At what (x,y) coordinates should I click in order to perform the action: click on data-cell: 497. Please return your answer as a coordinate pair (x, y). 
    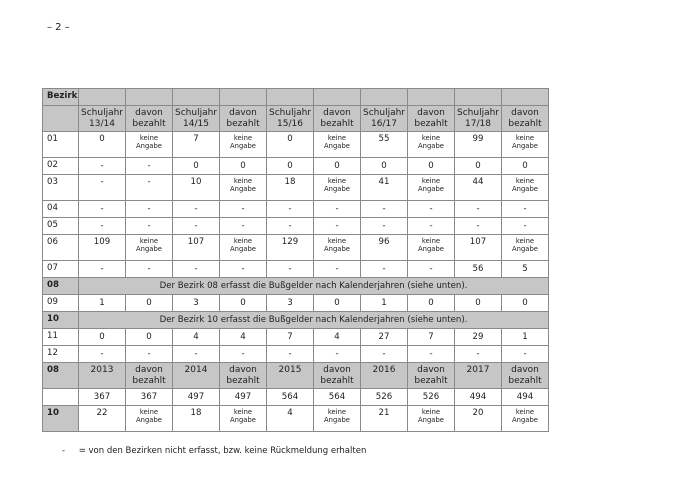
    Looking at the image, I should click on (243, 397).